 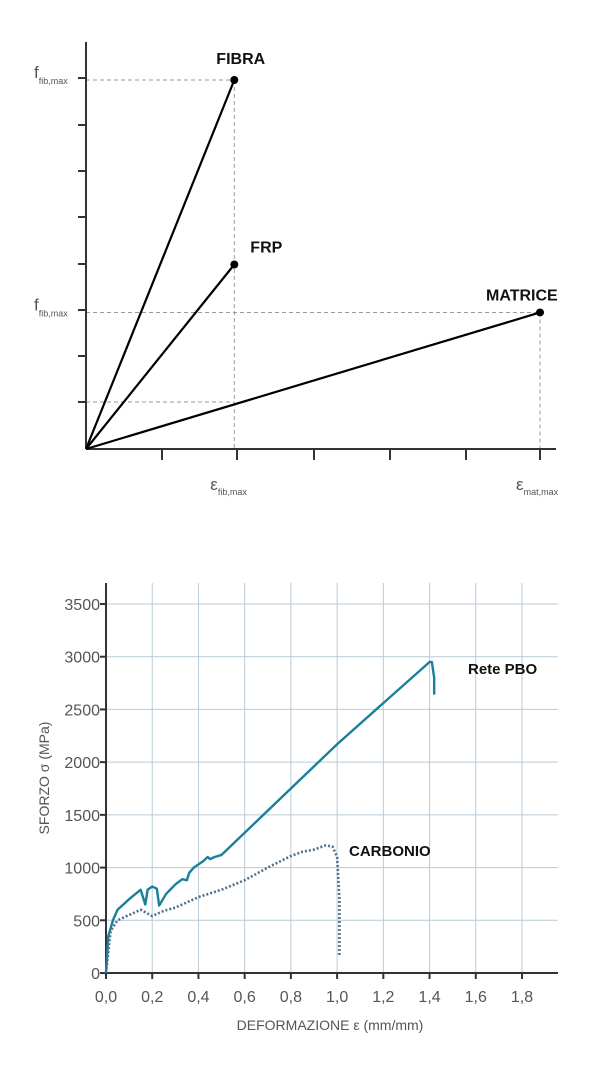 I want to click on x-axis-title: DEFORMAZIONE ε (mm/mm), so click(x=330, y=1025).